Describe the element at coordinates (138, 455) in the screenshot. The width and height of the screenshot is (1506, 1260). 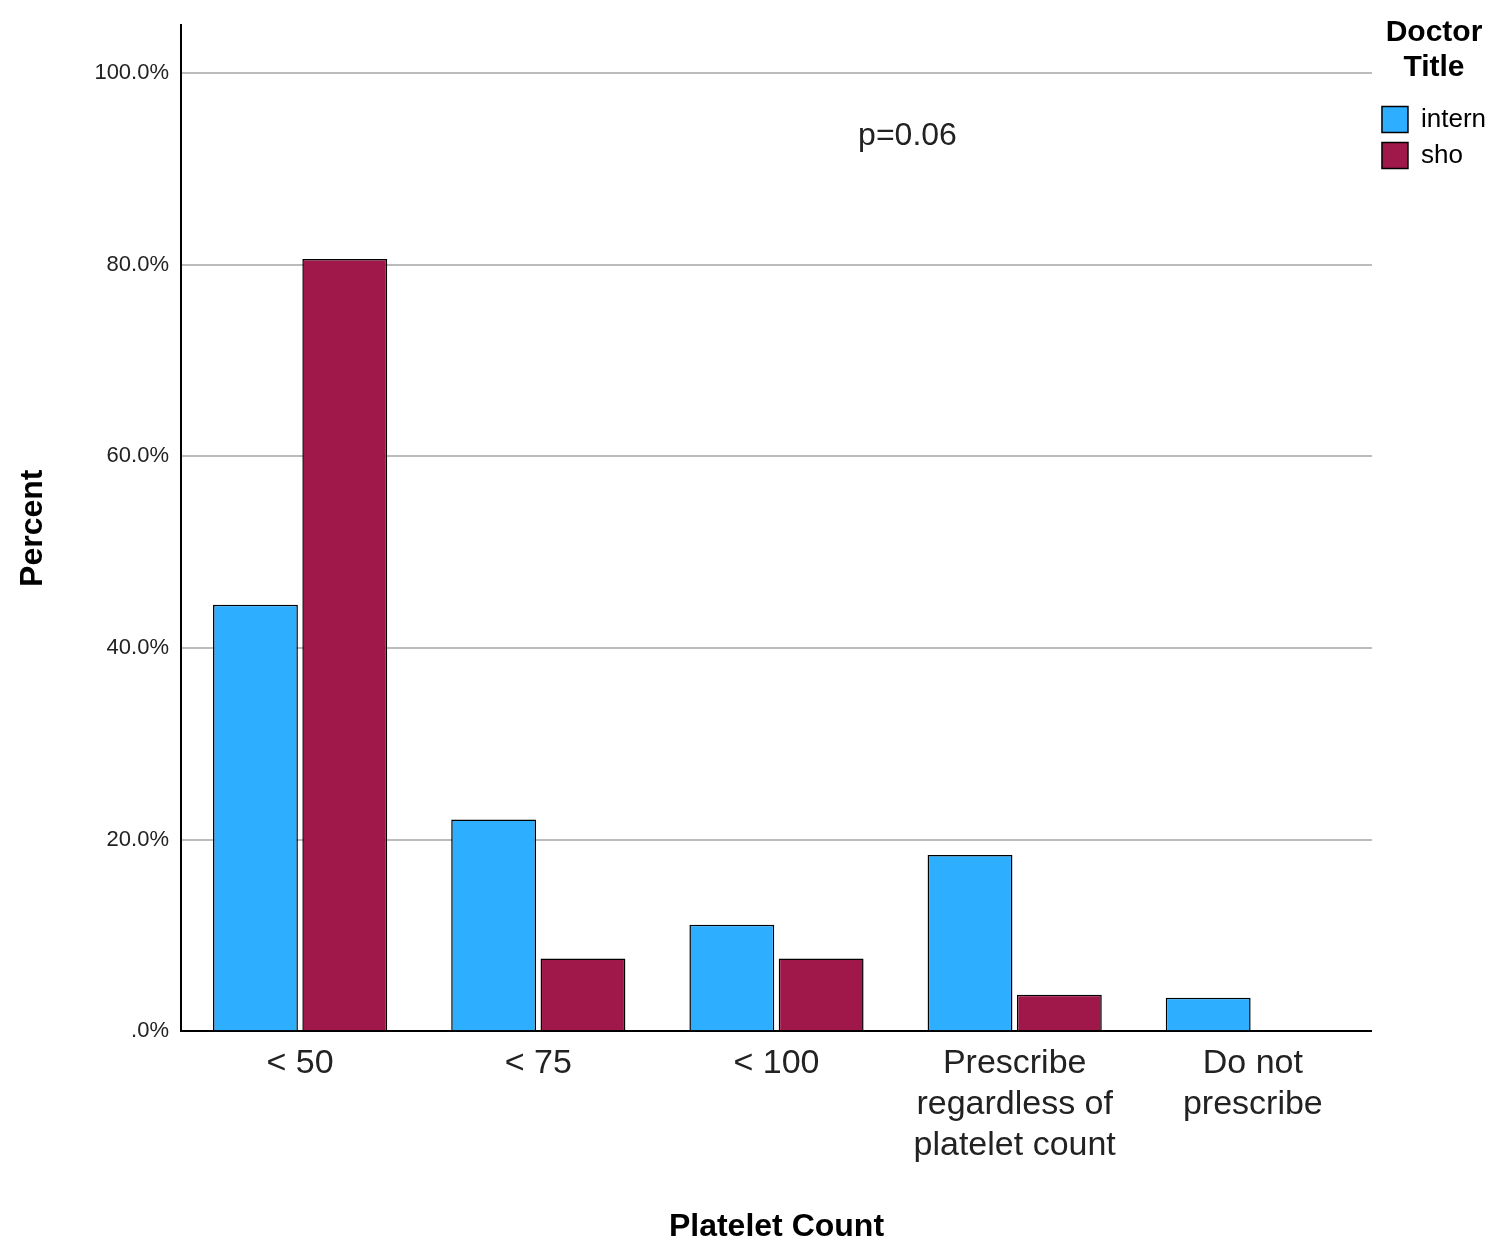
I see `y-tick-label: 60.0%` at that location.